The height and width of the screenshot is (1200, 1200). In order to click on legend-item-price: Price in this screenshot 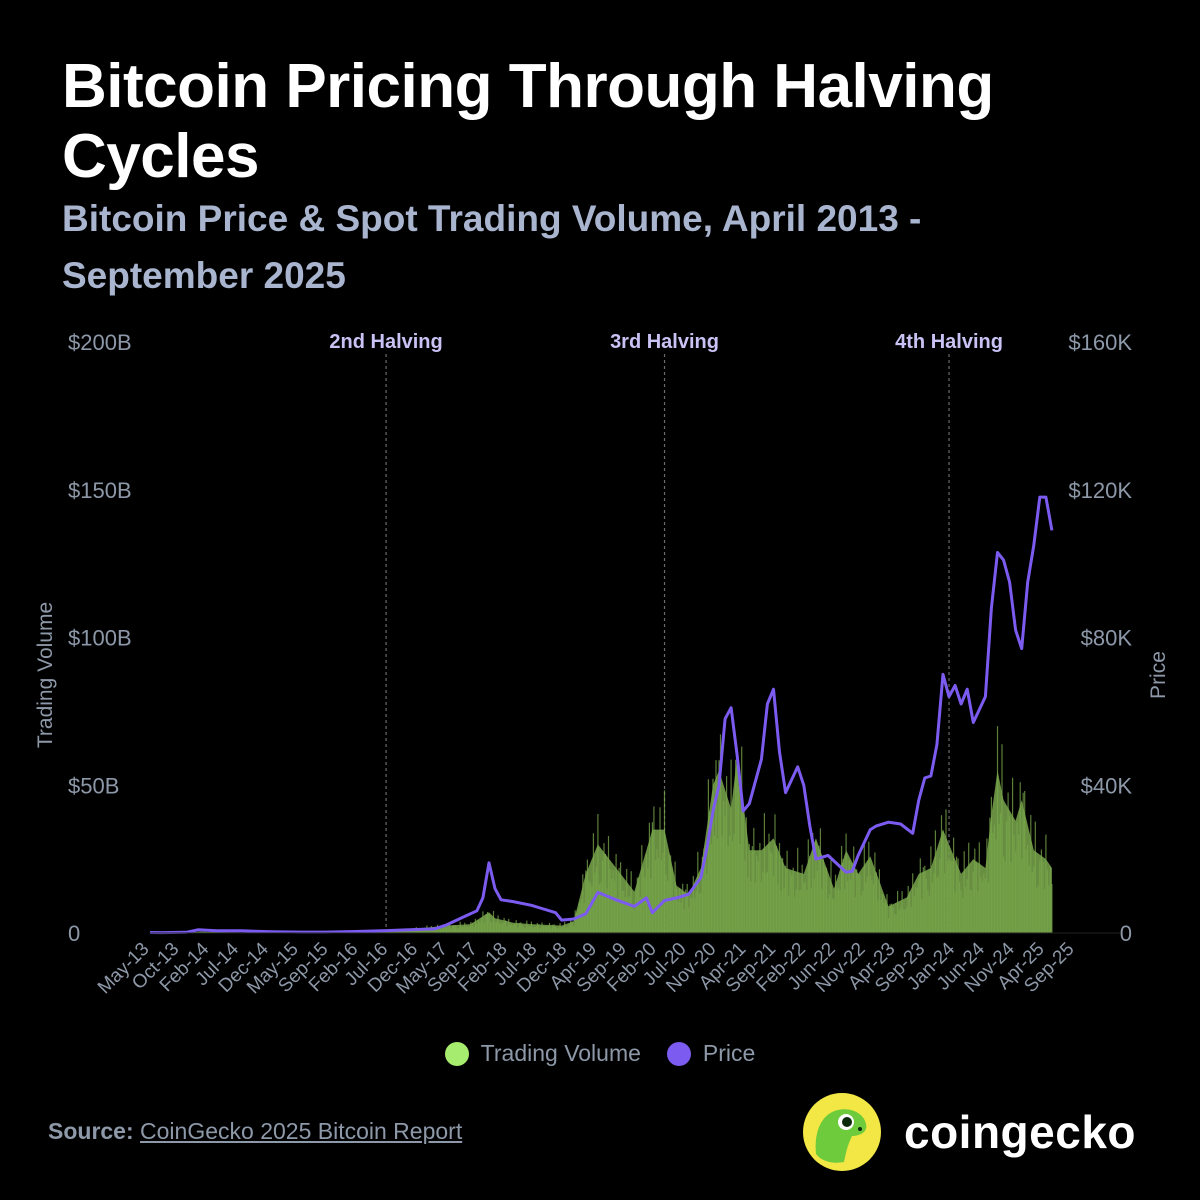, I will do `click(711, 1053)`.